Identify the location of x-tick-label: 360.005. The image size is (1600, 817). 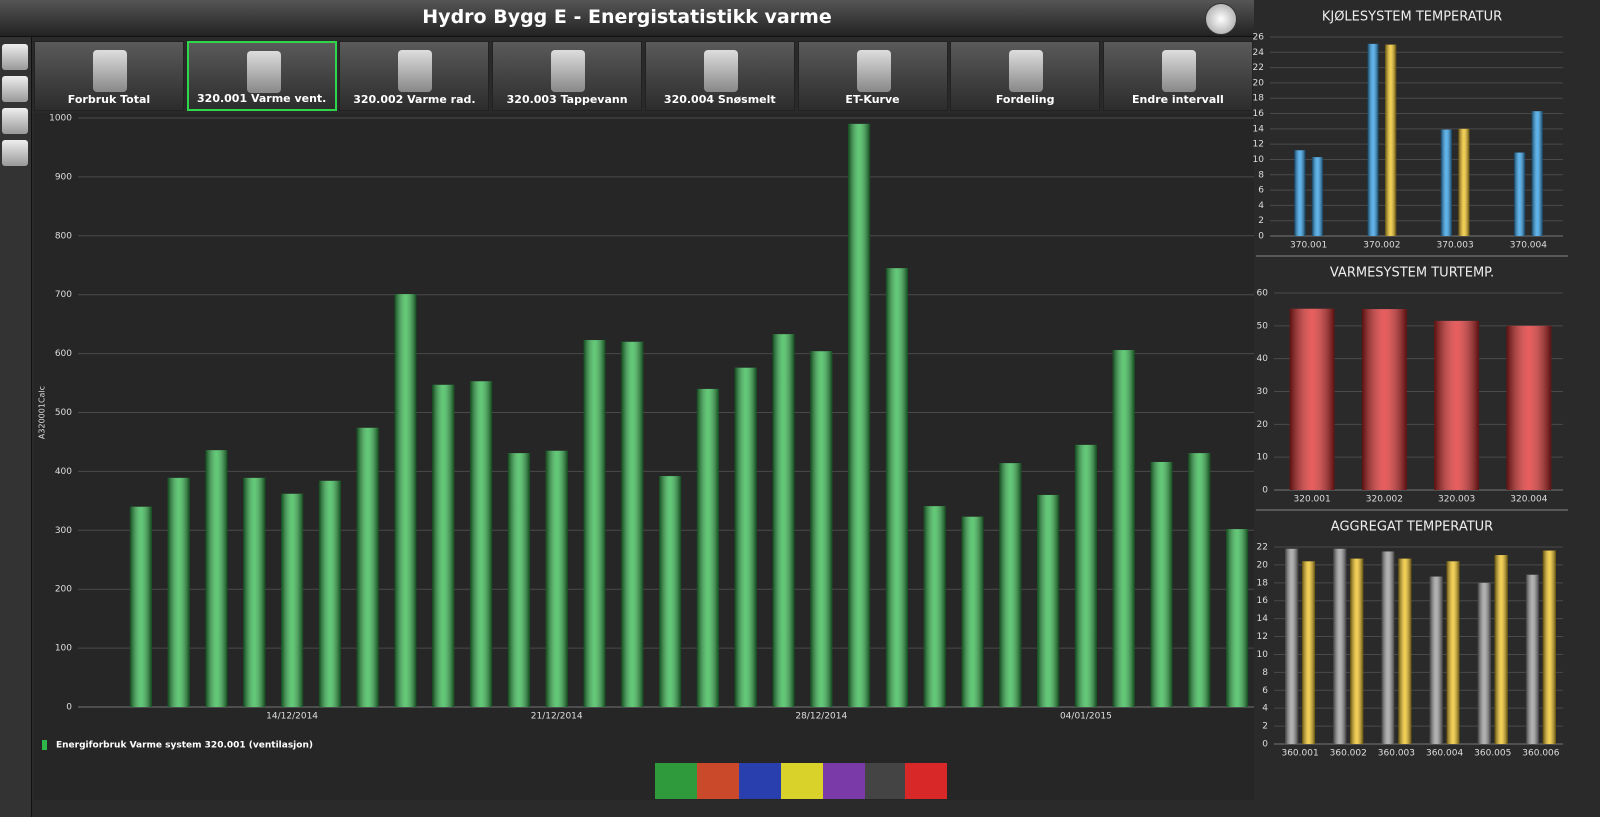
(1492, 754).